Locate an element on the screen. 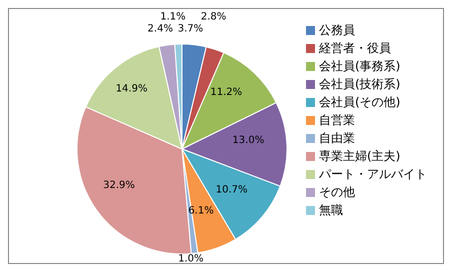  legend-label: 会社員(技術系) is located at coordinates (359, 84).